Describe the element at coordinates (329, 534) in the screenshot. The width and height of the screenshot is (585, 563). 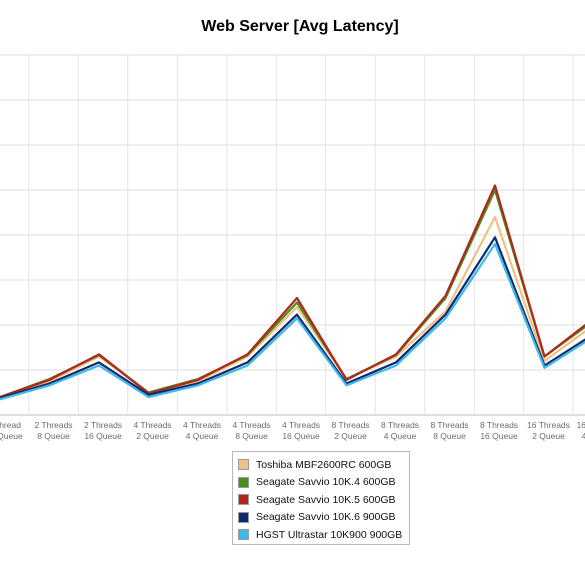
I see `legend-label: HGST Ultrastar 10K900 900GB` at that location.